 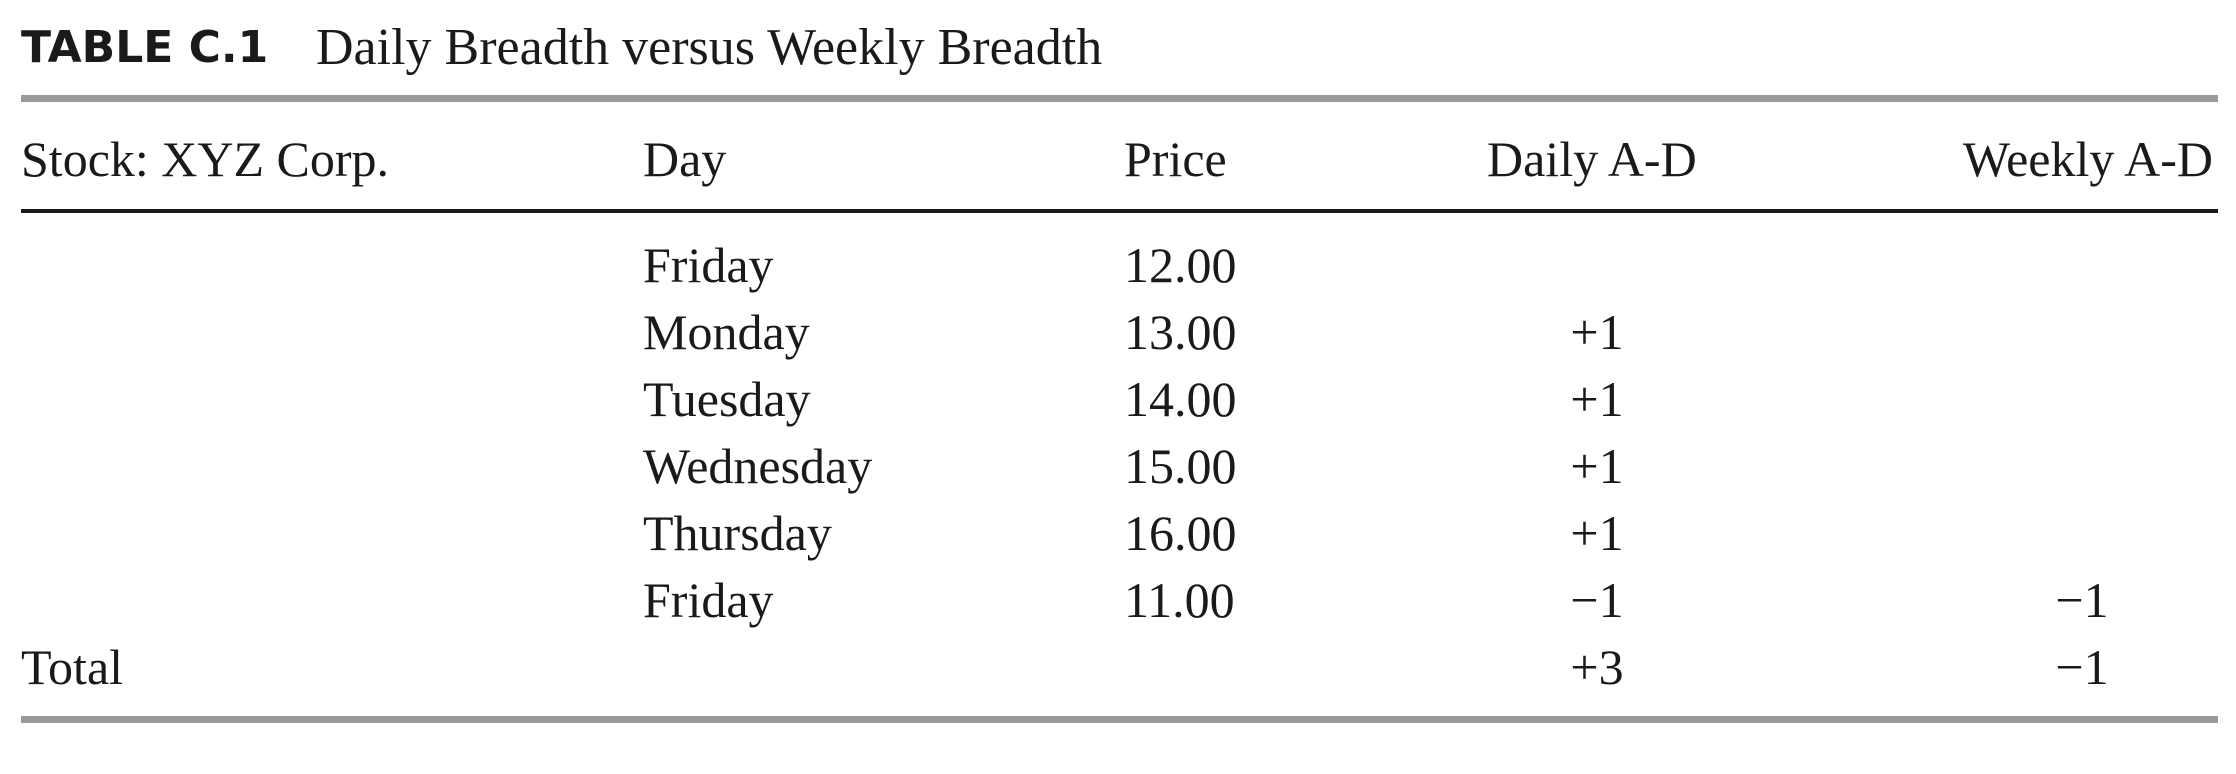 I want to click on table-cell: 15.00, so click(x=1180, y=466).